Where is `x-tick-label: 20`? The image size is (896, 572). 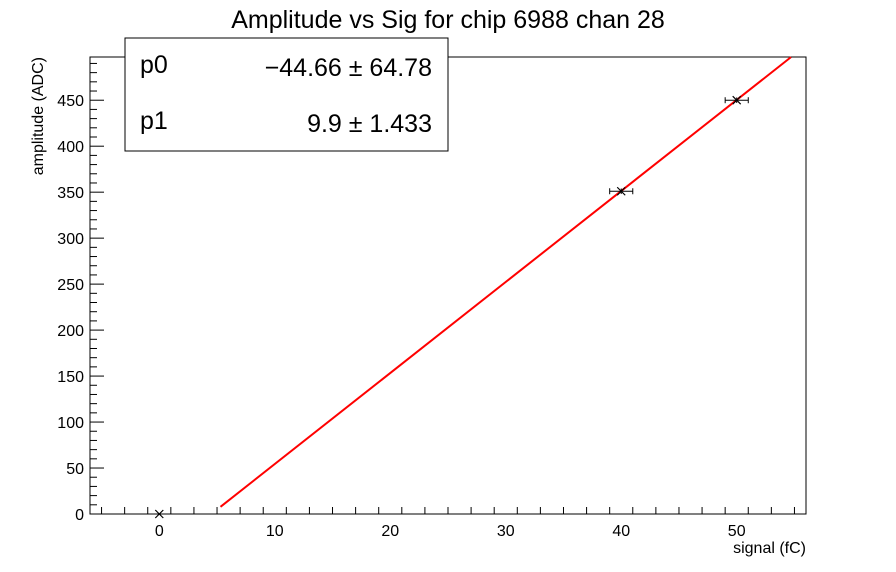
x-tick-label: 20 is located at coordinates (390, 531).